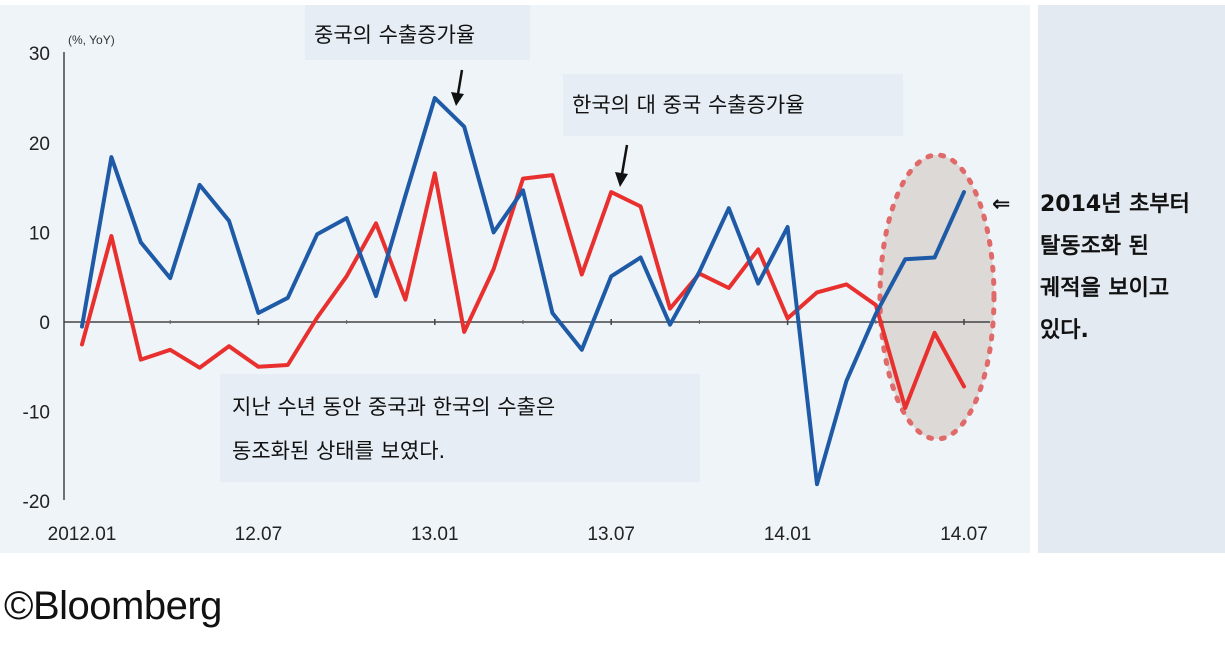 This screenshot has width=1225, height=647. What do you see at coordinates (259, 534) in the screenshot?
I see `x-tick-label: 12.07` at bounding box center [259, 534].